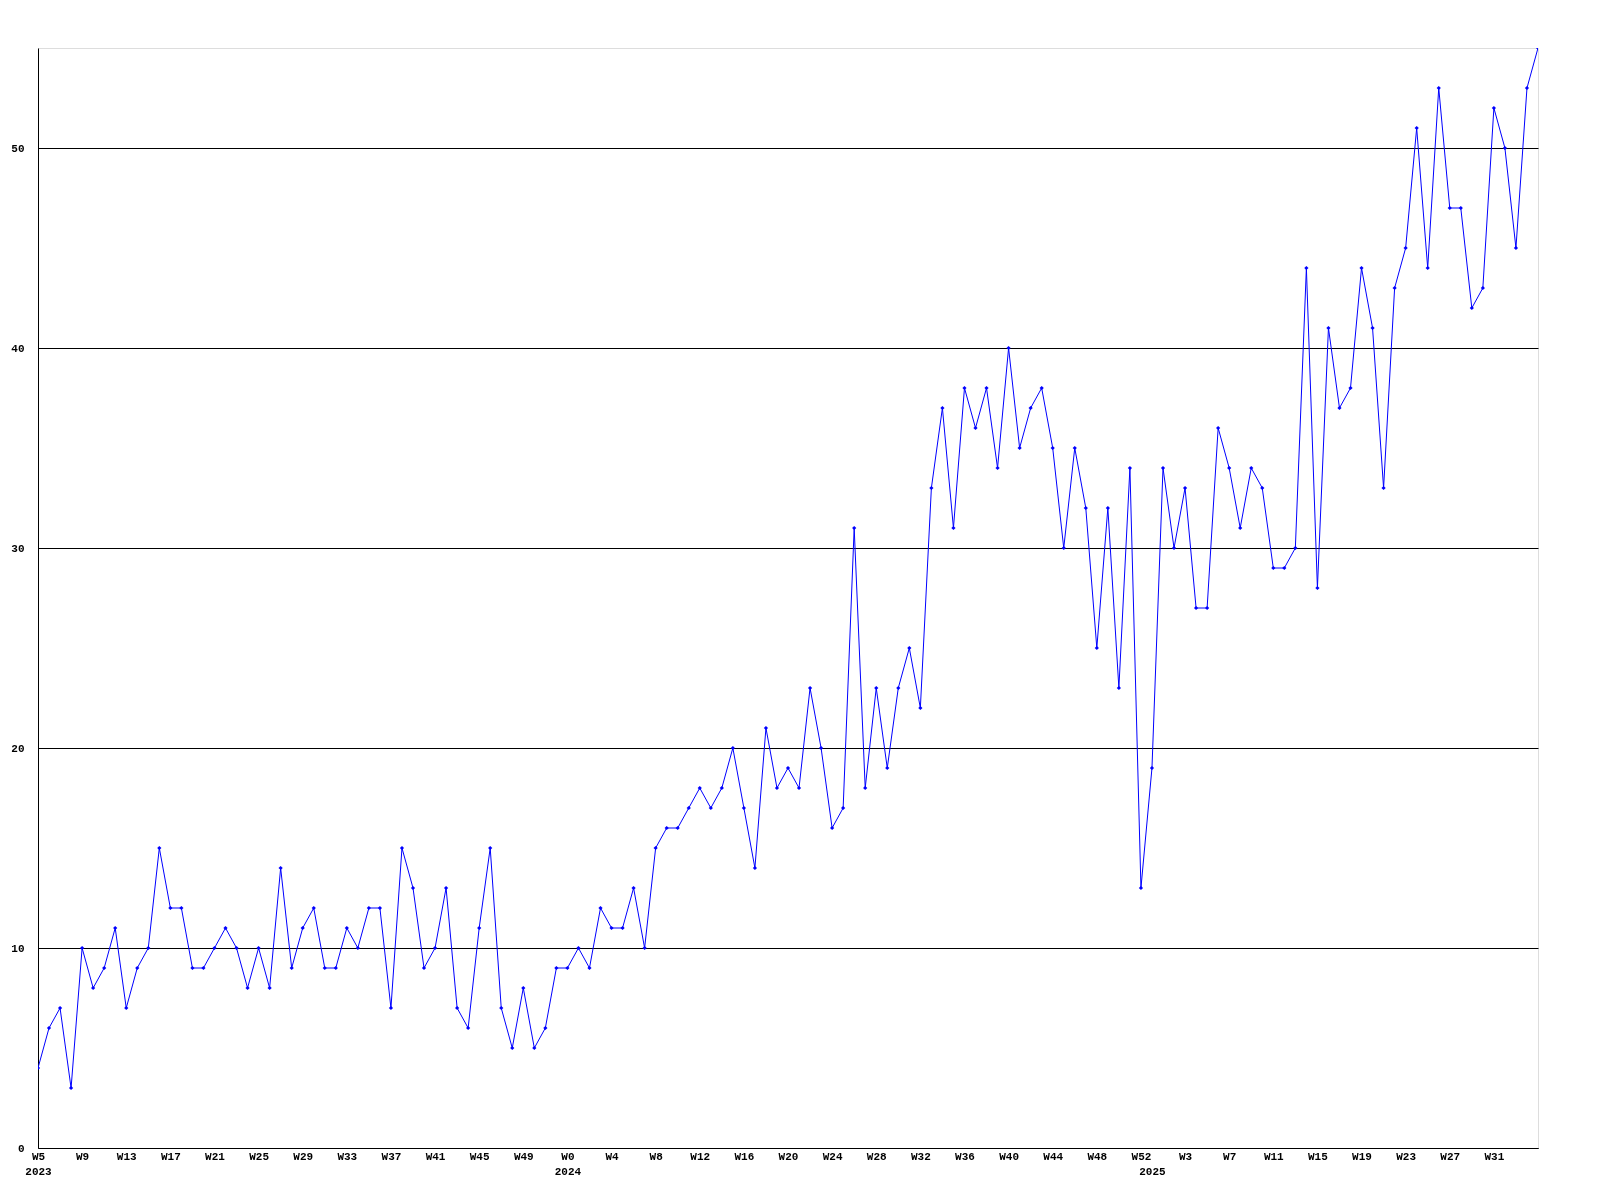 Image resolution: width=1600 pixels, height=1200 pixels. I want to click on x-tick-label: W29, so click(303, 1156).